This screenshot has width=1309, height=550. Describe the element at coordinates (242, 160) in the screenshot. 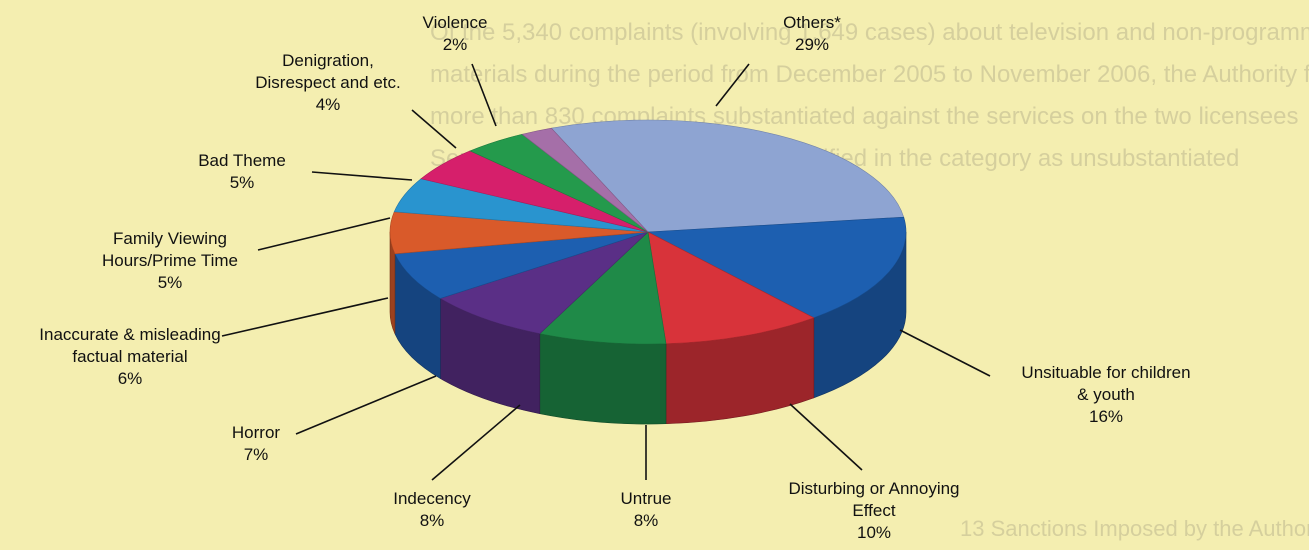

I see `label-badtheme-text: Bad Theme` at that location.